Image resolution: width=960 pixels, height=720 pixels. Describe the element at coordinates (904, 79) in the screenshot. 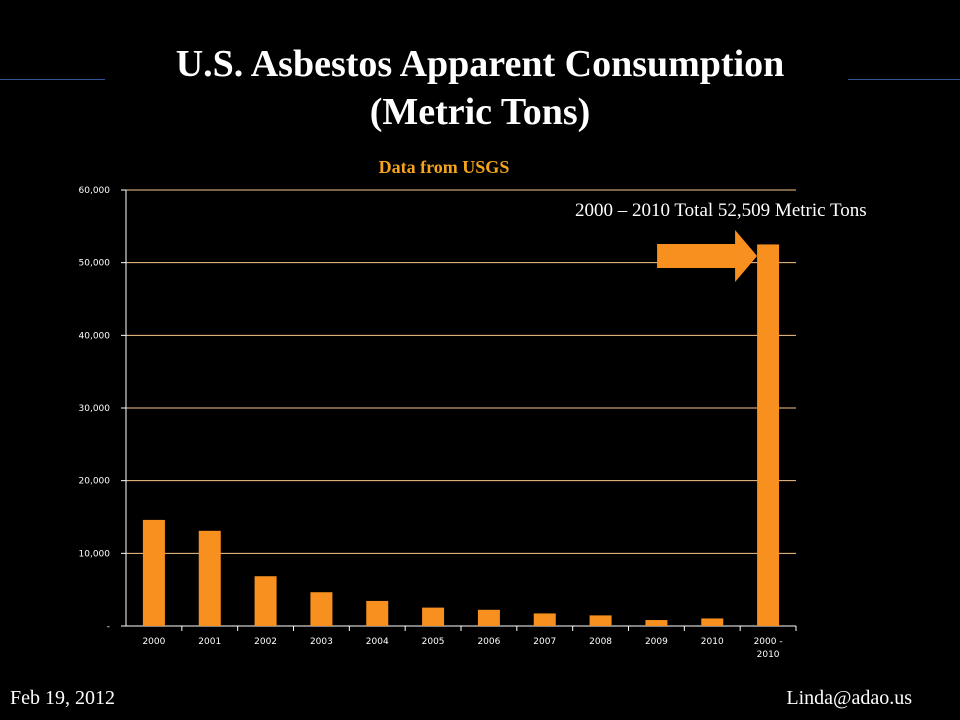

I see `header-rule-right` at that location.